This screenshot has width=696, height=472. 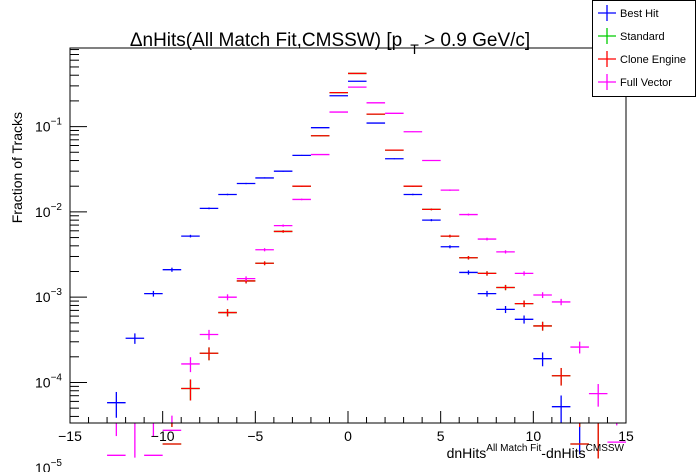 I want to click on x-tick-label: −15, so click(x=70, y=436).